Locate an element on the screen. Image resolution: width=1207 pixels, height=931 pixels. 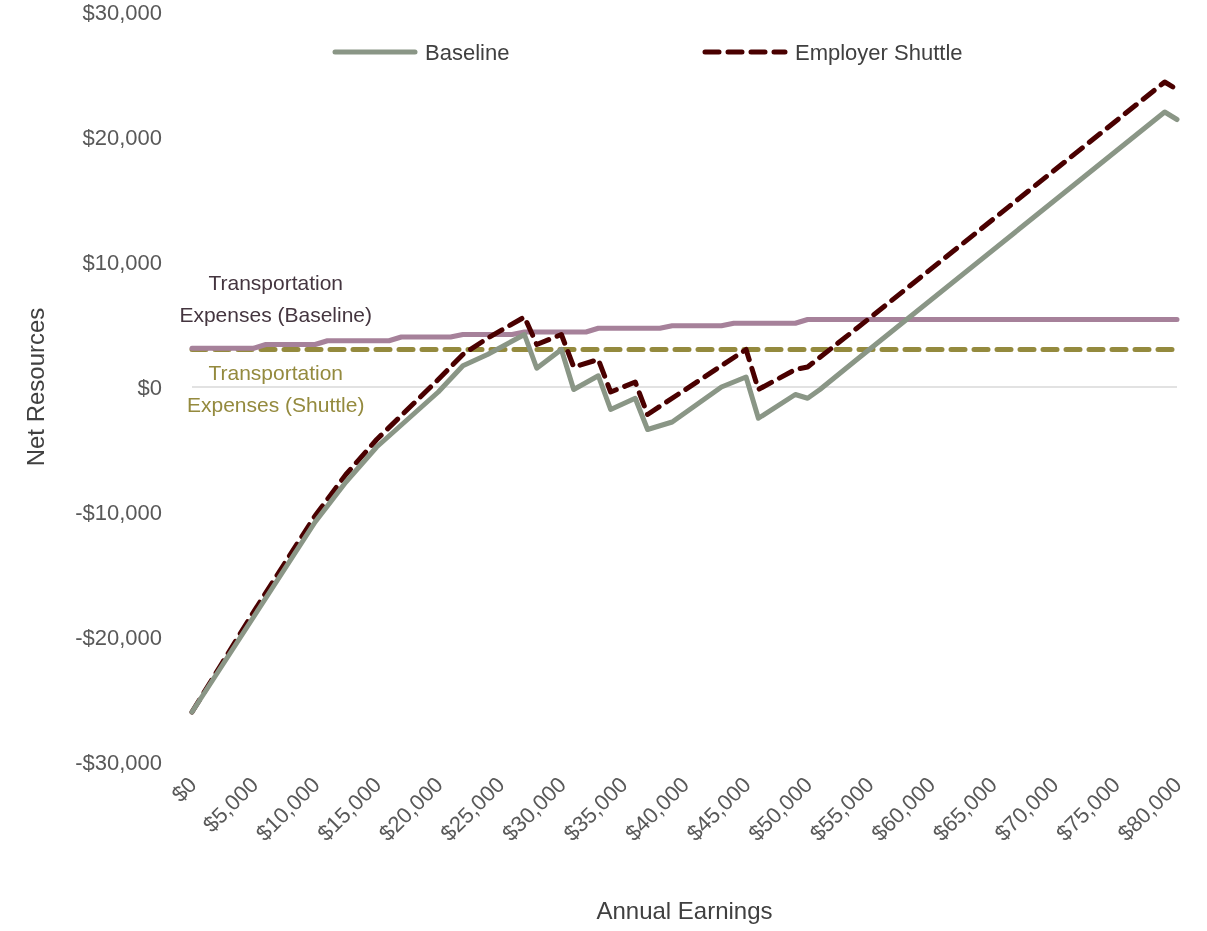
y-tick-label: $0 is located at coordinates (149, 387).